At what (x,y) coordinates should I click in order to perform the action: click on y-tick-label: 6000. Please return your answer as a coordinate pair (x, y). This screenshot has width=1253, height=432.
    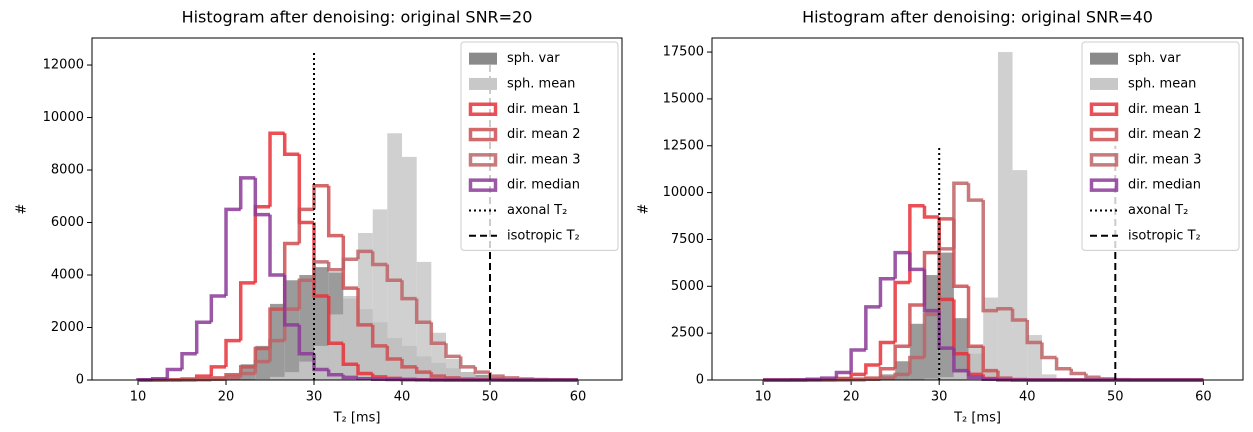
    Looking at the image, I should click on (67, 222).